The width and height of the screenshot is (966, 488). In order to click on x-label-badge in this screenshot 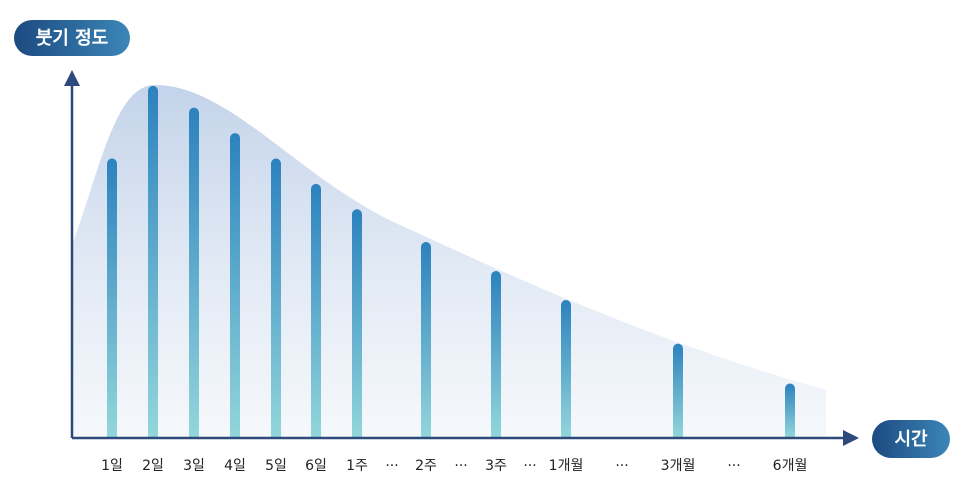, I will do `click(911, 439)`.